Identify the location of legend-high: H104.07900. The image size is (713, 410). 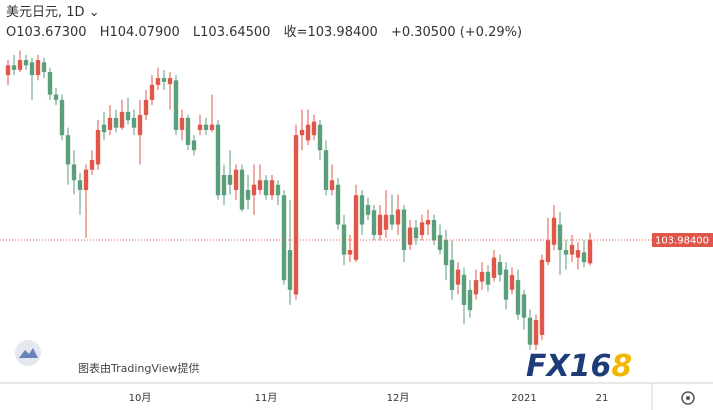
(139, 32).